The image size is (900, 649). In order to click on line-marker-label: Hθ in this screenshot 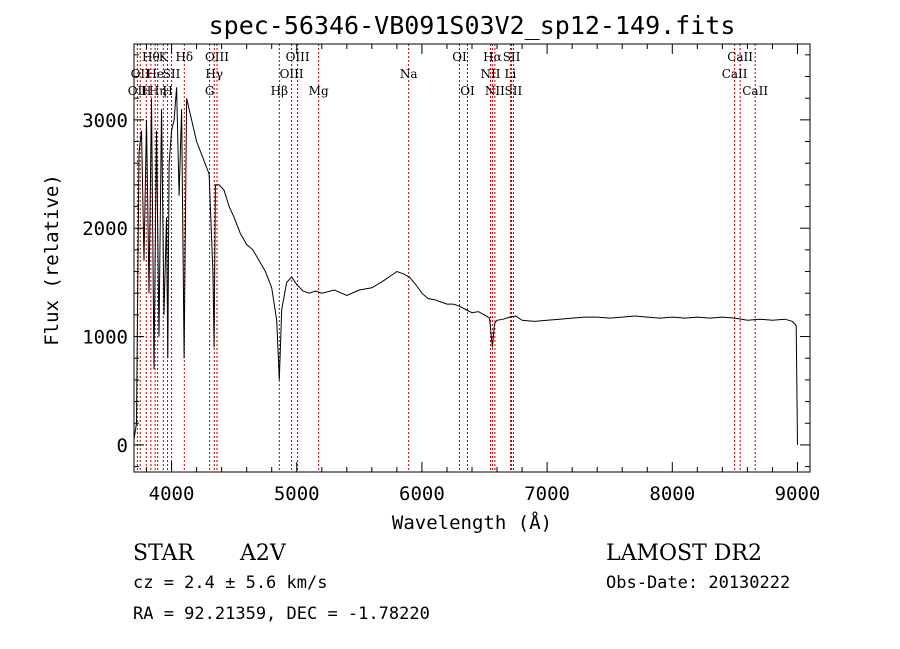, I will do `click(151, 57)`.